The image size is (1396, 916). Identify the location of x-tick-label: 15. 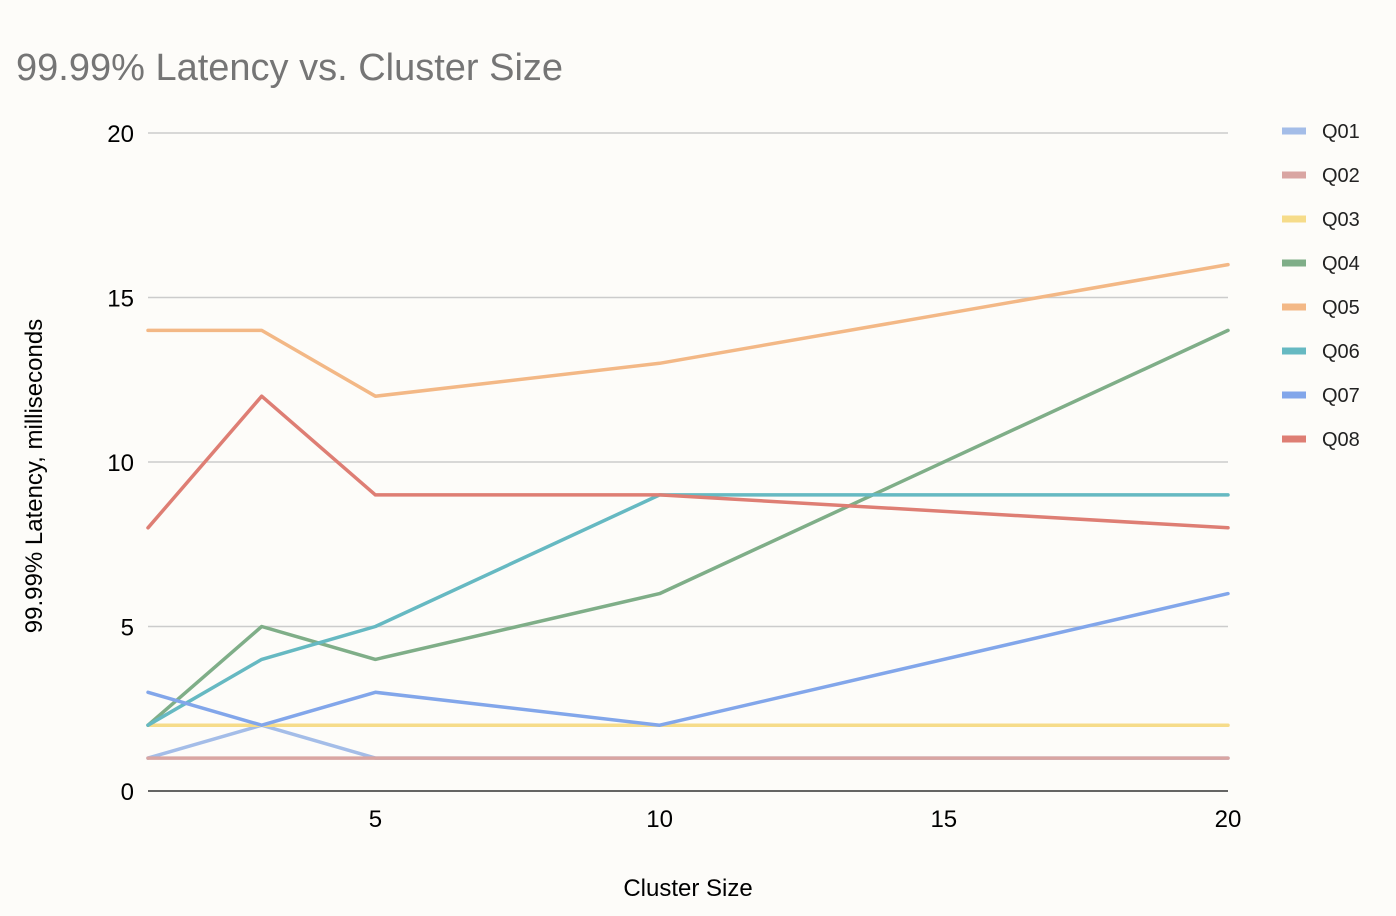
(943, 819).